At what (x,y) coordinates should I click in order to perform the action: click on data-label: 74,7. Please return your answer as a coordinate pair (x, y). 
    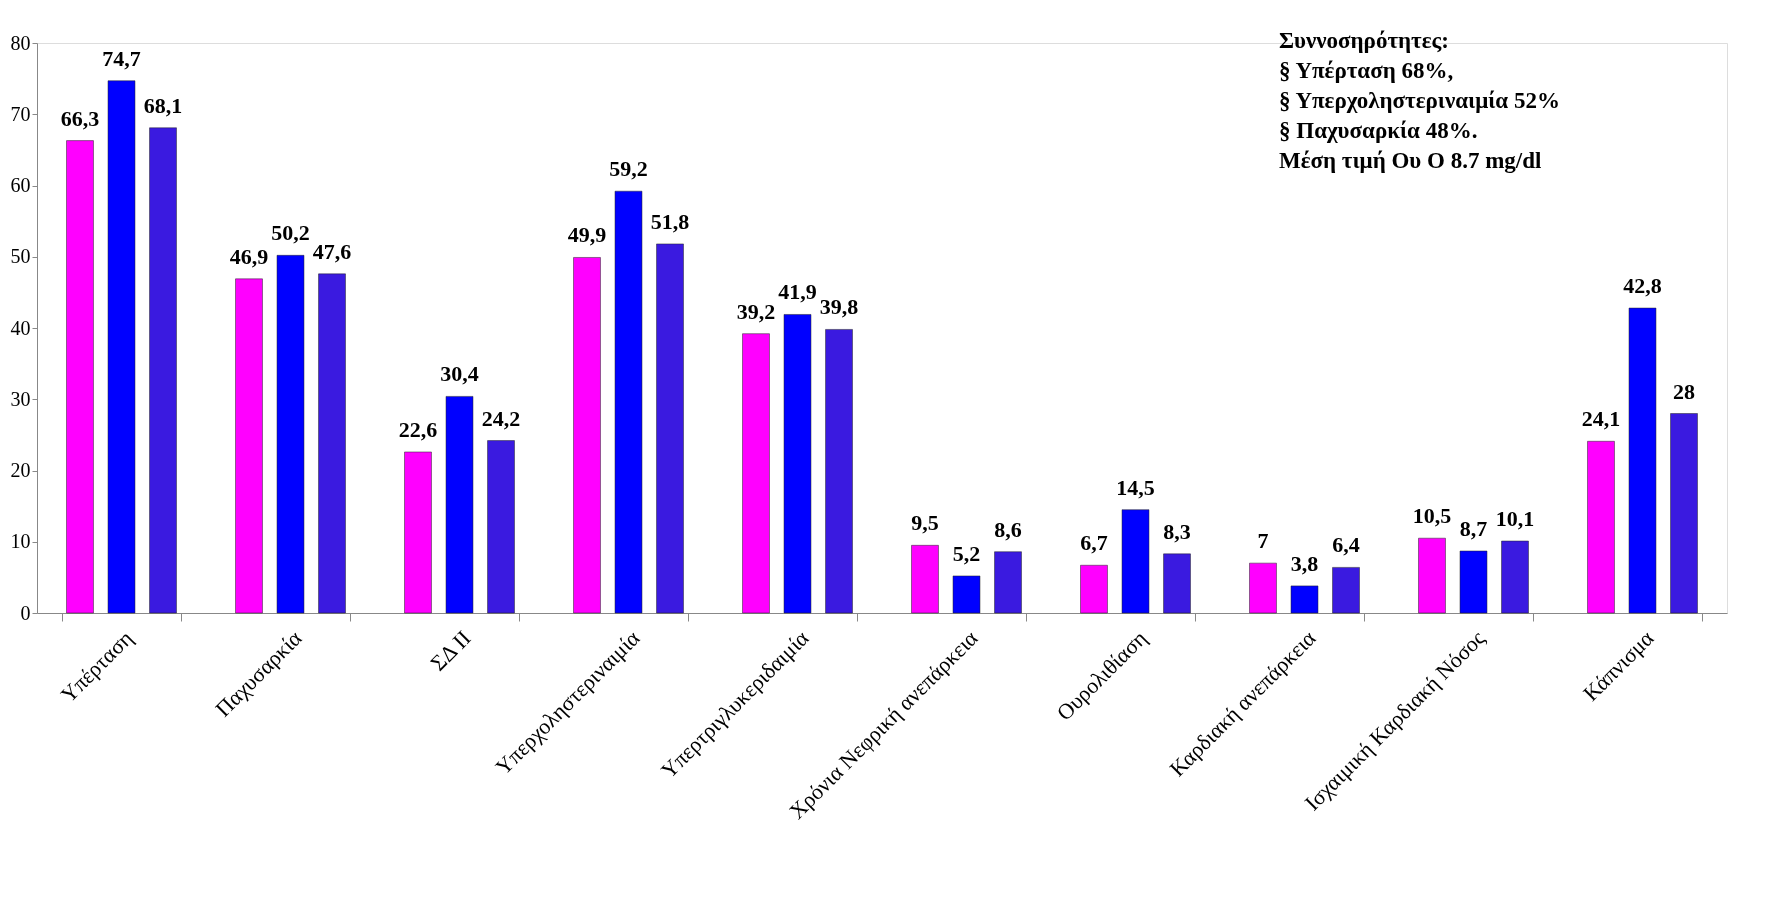
    Looking at the image, I should click on (121, 58).